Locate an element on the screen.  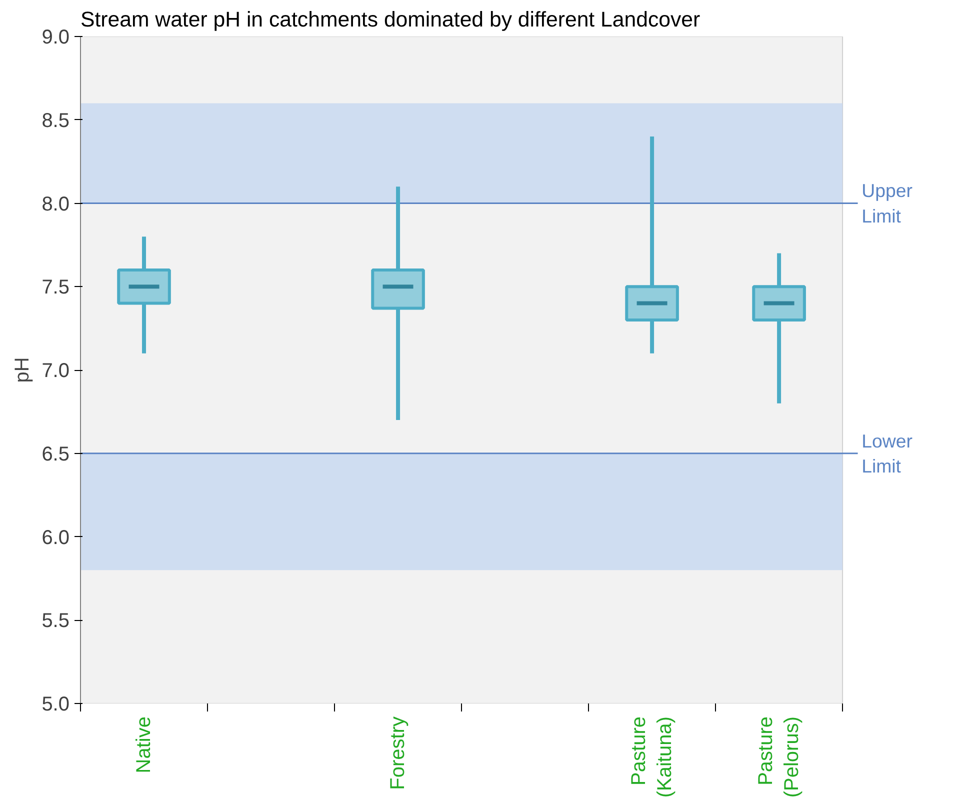
y-tick-label: 7.0 is located at coordinates (56, 371).